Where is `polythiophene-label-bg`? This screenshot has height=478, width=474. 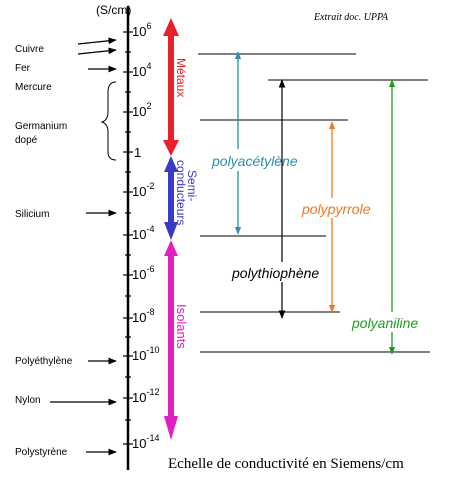
polythiophene-label-bg is located at coordinates (295, 272).